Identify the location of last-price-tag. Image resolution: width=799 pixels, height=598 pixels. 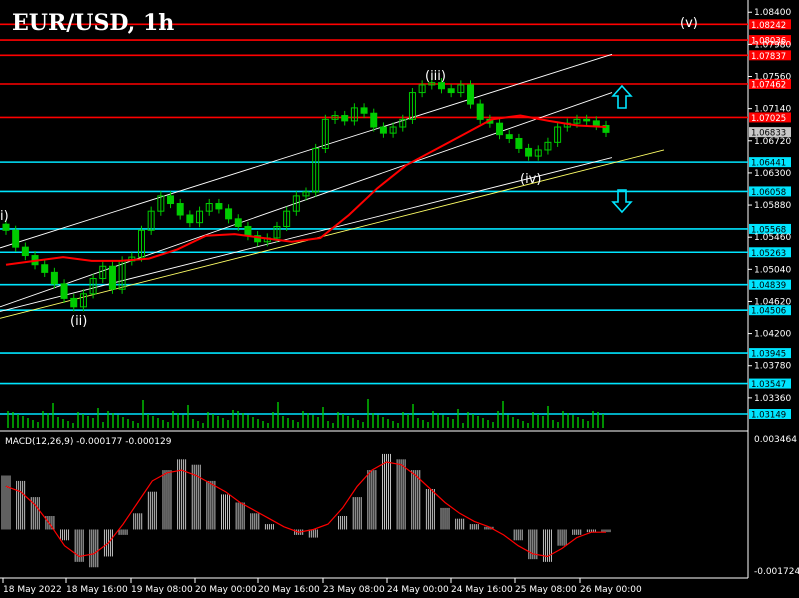
(770, 132).